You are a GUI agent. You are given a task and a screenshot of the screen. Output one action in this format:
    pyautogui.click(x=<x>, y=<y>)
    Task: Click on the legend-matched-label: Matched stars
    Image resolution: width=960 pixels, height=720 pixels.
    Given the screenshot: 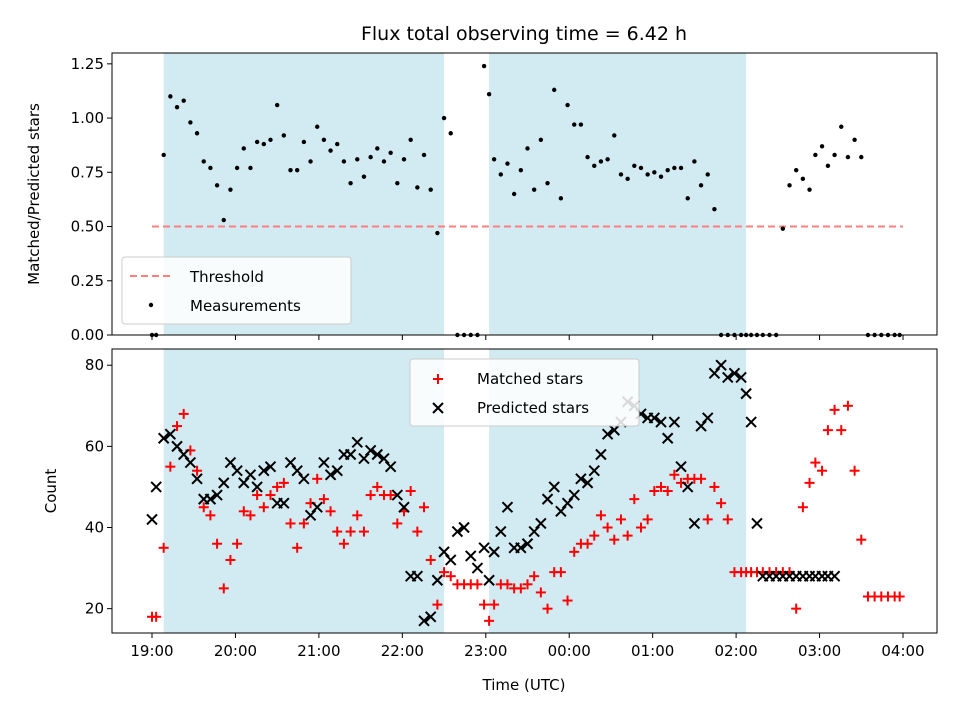 What is the action you would take?
    pyautogui.click(x=530, y=379)
    